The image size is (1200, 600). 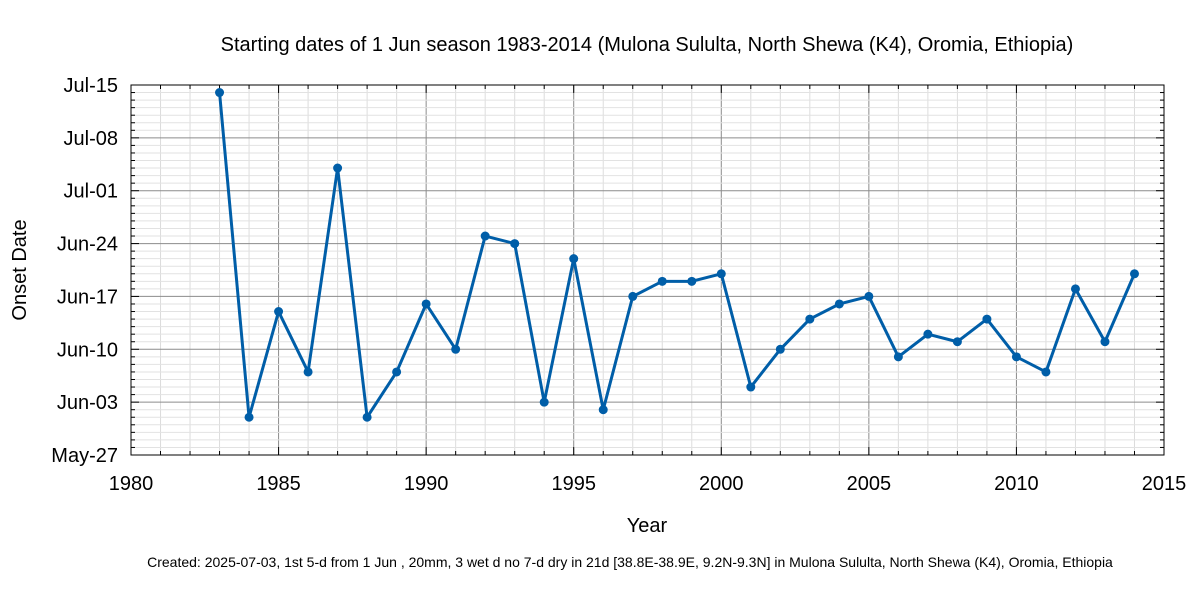 I want to click on x-tick-label: 1985, so click(x=278, y=484).